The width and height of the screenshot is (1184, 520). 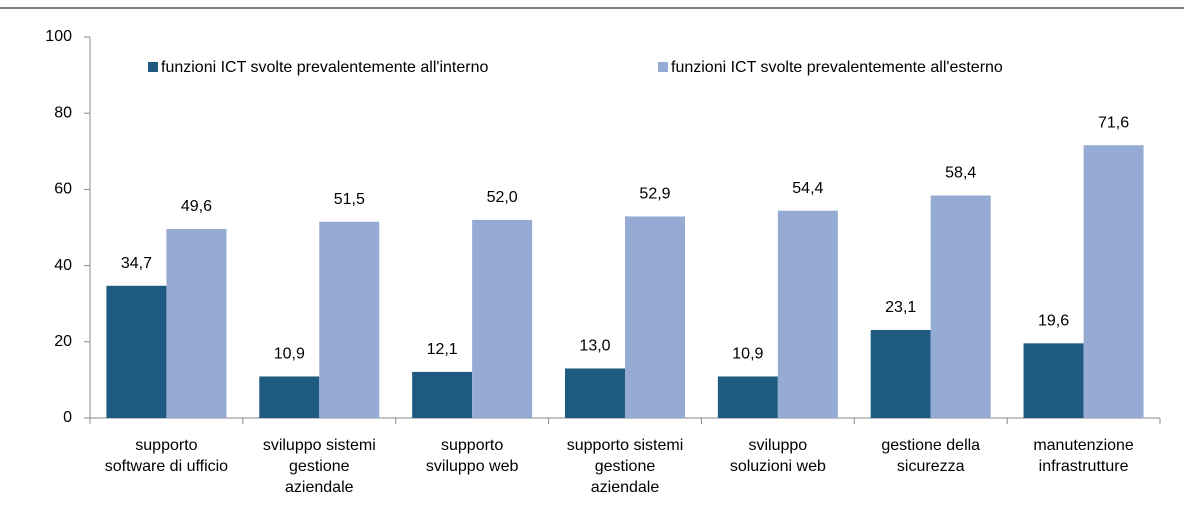 I want to click on value-label: 49,6, so click(x=196, y=206).